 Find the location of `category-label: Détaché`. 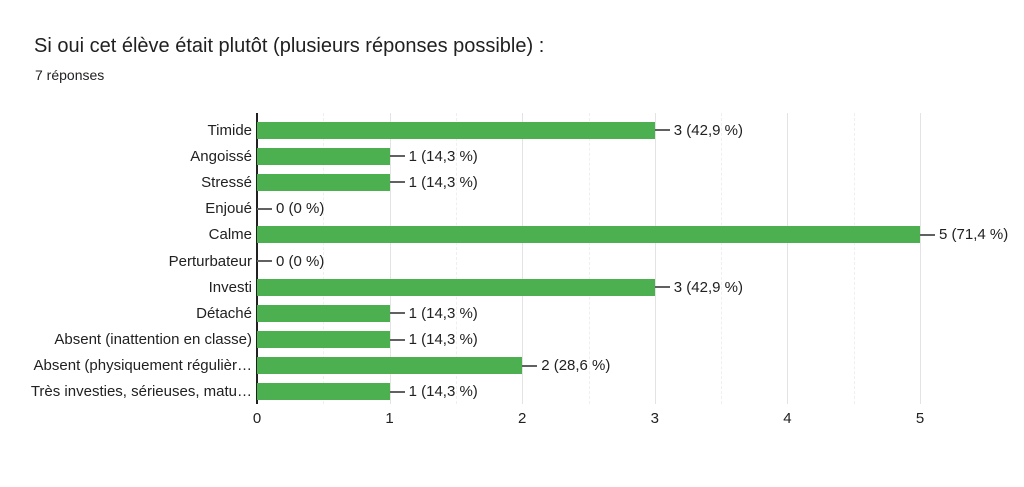

category-label: Détaché is located at coordinates (224, 313).